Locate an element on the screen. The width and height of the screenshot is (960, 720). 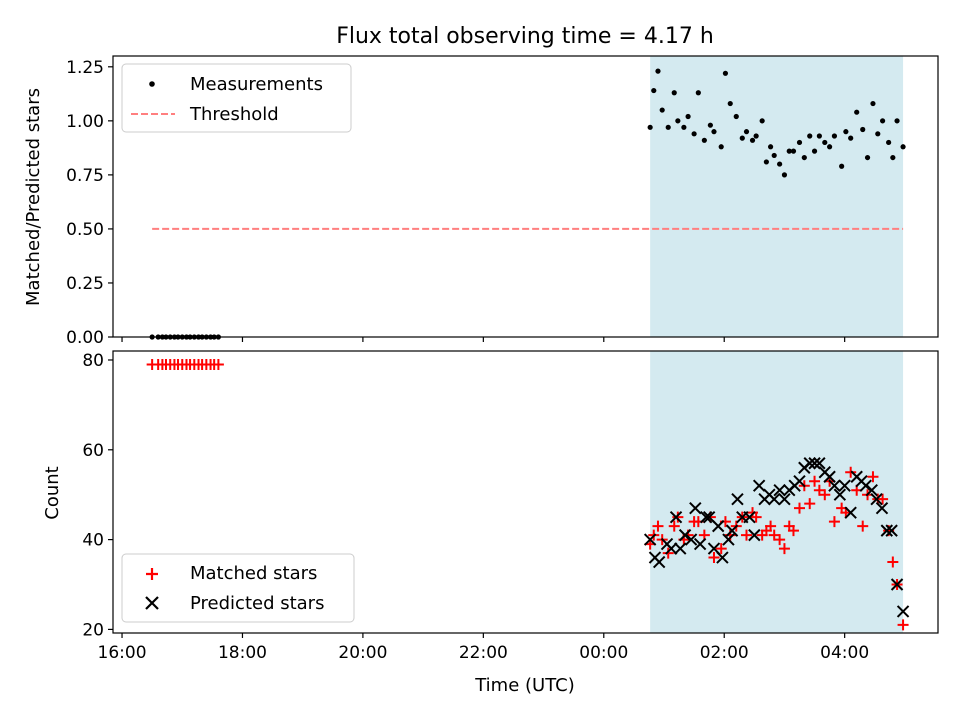
count-y-tick-label: 20 is located at coordinates (93, 630).